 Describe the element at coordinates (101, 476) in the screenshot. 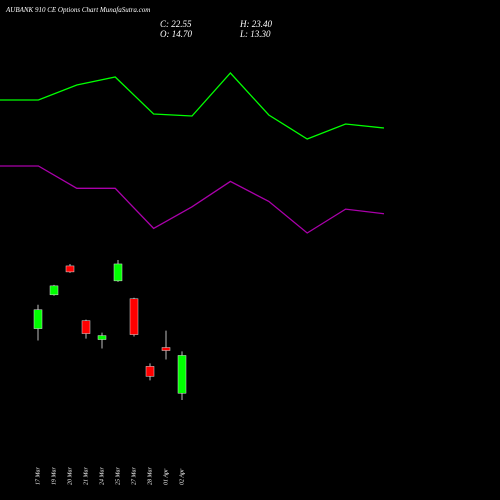

I see `x-tick-label: 24 Mar` at that location.